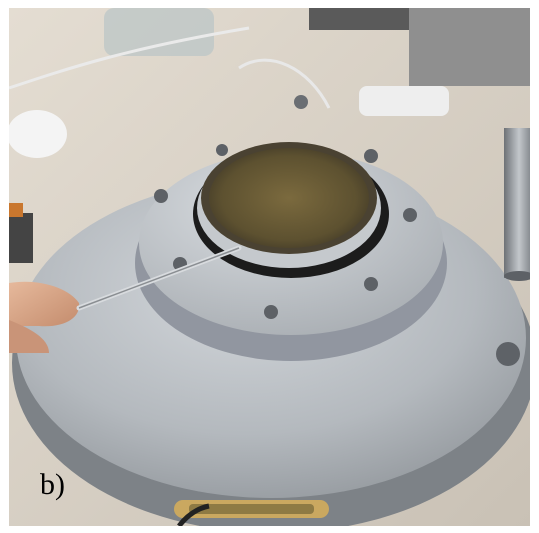 This screenshot has width=539, height=533. I want to click on instrument-base, so click(359, 19).